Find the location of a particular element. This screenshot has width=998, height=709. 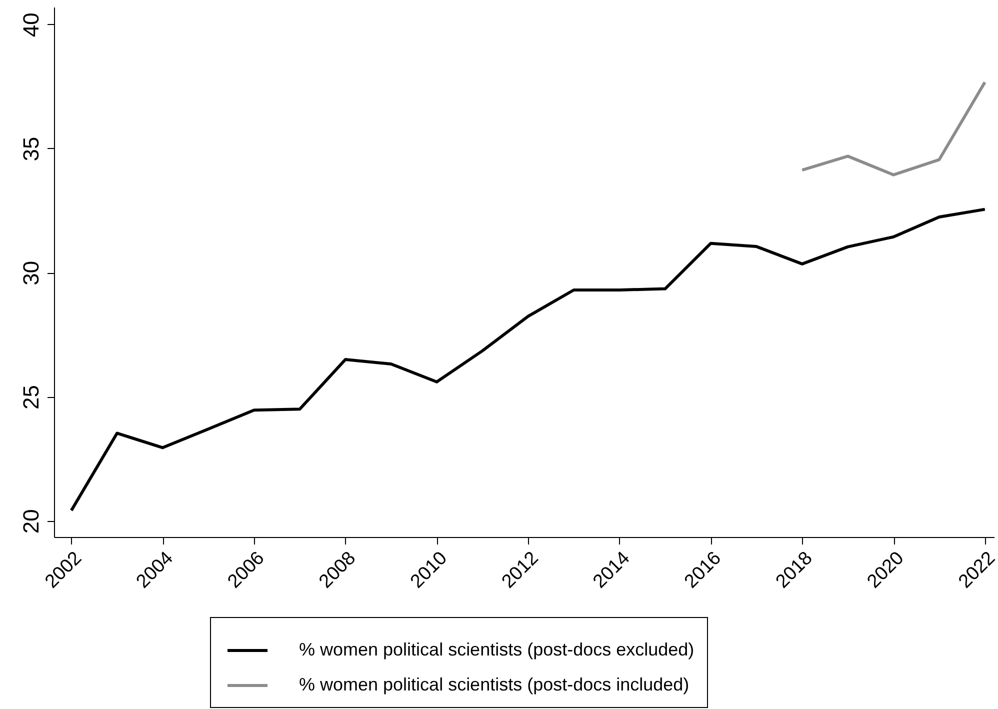

y-tick-label: 40 is located at coordinates (31, 25).